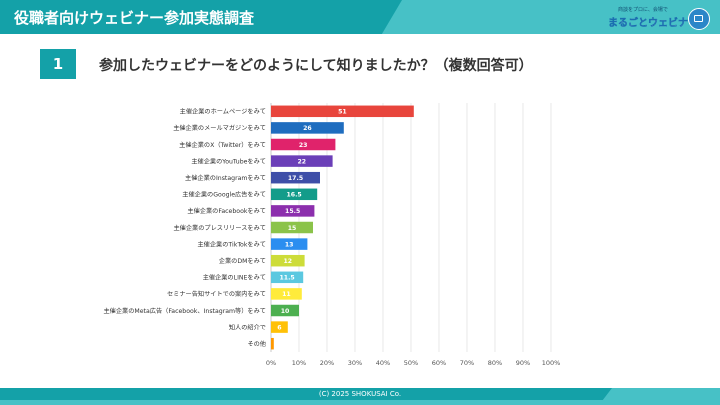 Image resolution: width=720 pixels, height=405 pixels. Describe the element at coordinates (327, 363) in the screenshot. I see `x-tick-label: 20%` at that location.